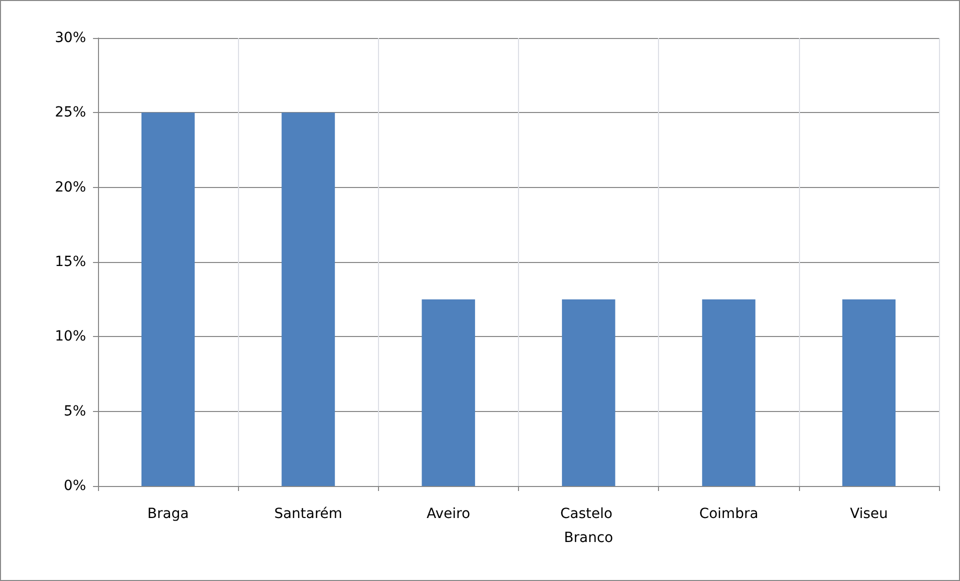 The image size is (960, 581). Describe the element at coordinates (70, 112) in the screenshot. I see `y-tick-label: 25%` at that location.